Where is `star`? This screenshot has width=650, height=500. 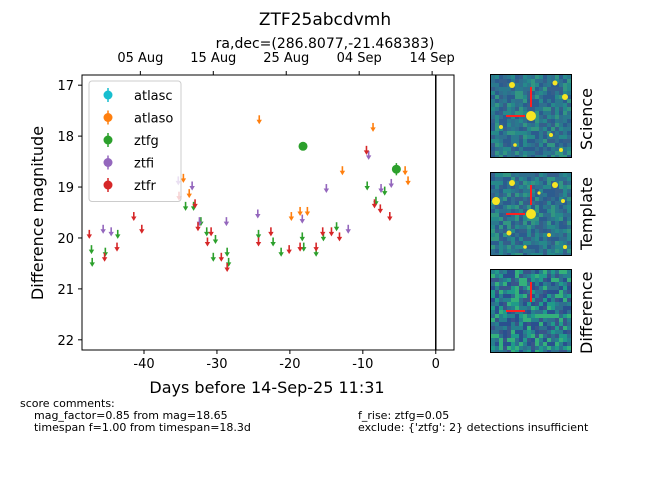 star is located at coordinates (555, 83).